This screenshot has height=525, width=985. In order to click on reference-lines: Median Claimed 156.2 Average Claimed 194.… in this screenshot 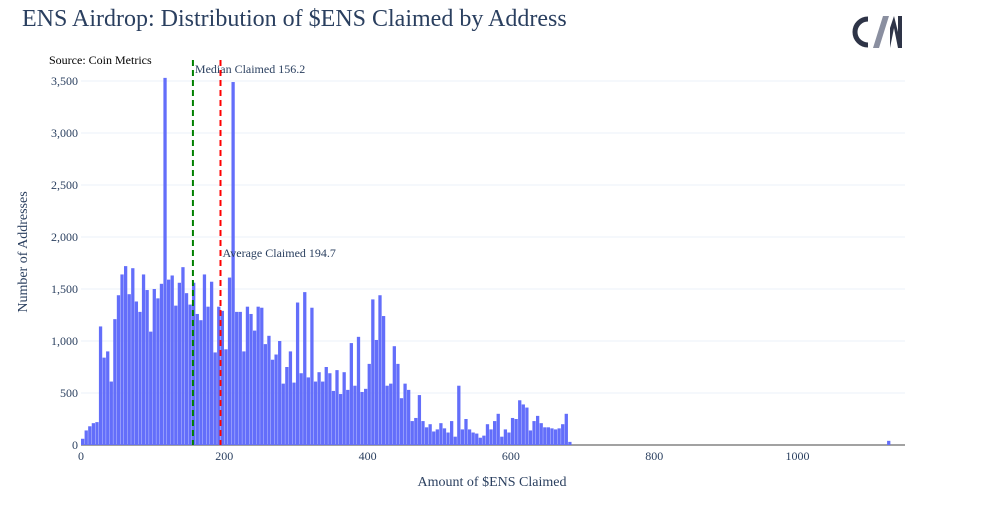, I will do `click(263, 252)`.